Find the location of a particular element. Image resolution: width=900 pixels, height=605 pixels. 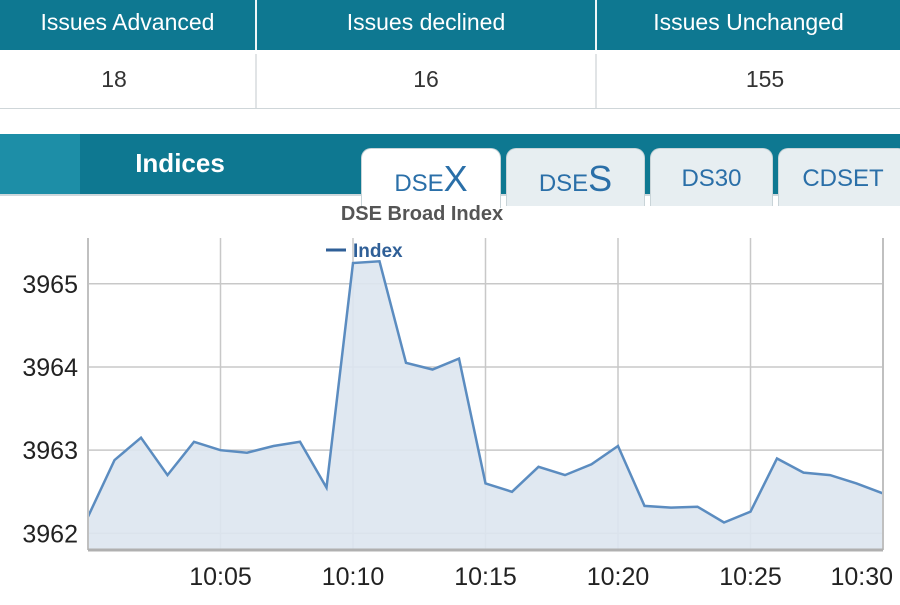

y-tick-label: 3962 is located at coordinates (50, 534).